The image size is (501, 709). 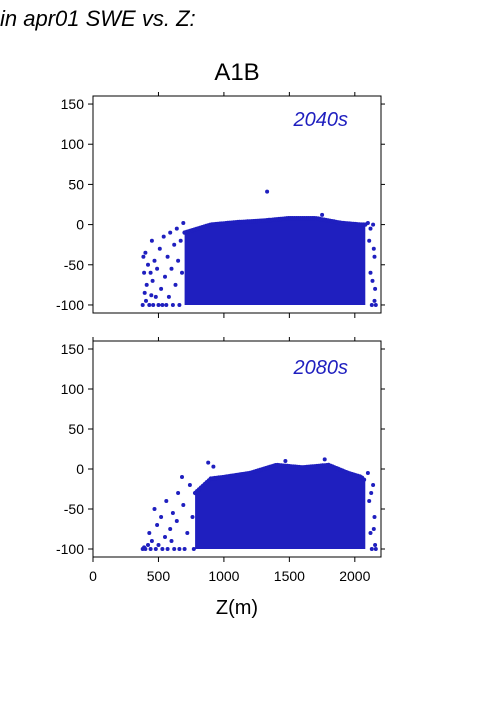 I want to click on period-label: 2040s, so click(x=321, y=120).